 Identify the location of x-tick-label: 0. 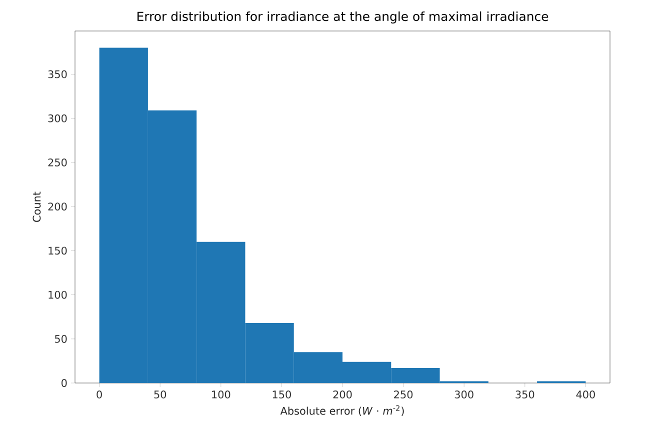
(99, 394).